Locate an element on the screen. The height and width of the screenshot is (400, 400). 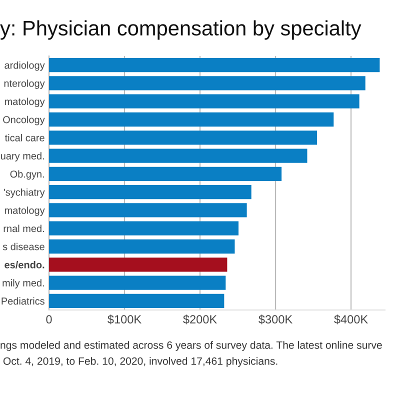
y-tick-label: rnal med. is located at coordinates (24, 228).